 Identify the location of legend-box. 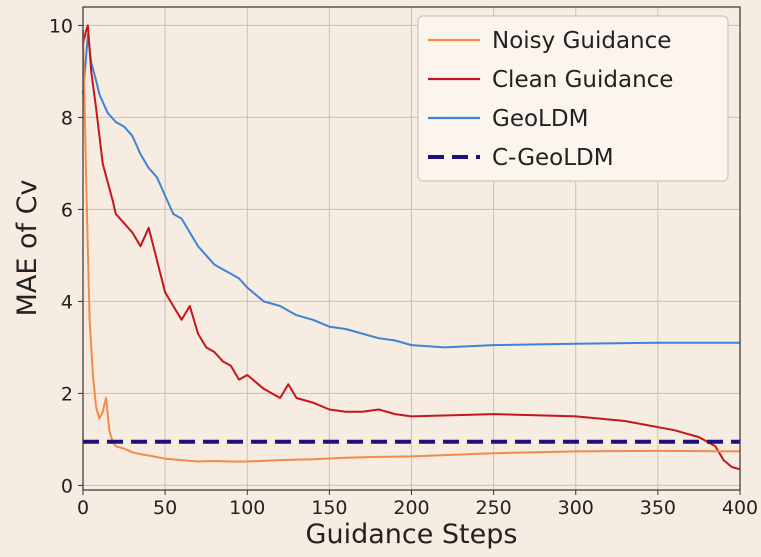
(573, 98).